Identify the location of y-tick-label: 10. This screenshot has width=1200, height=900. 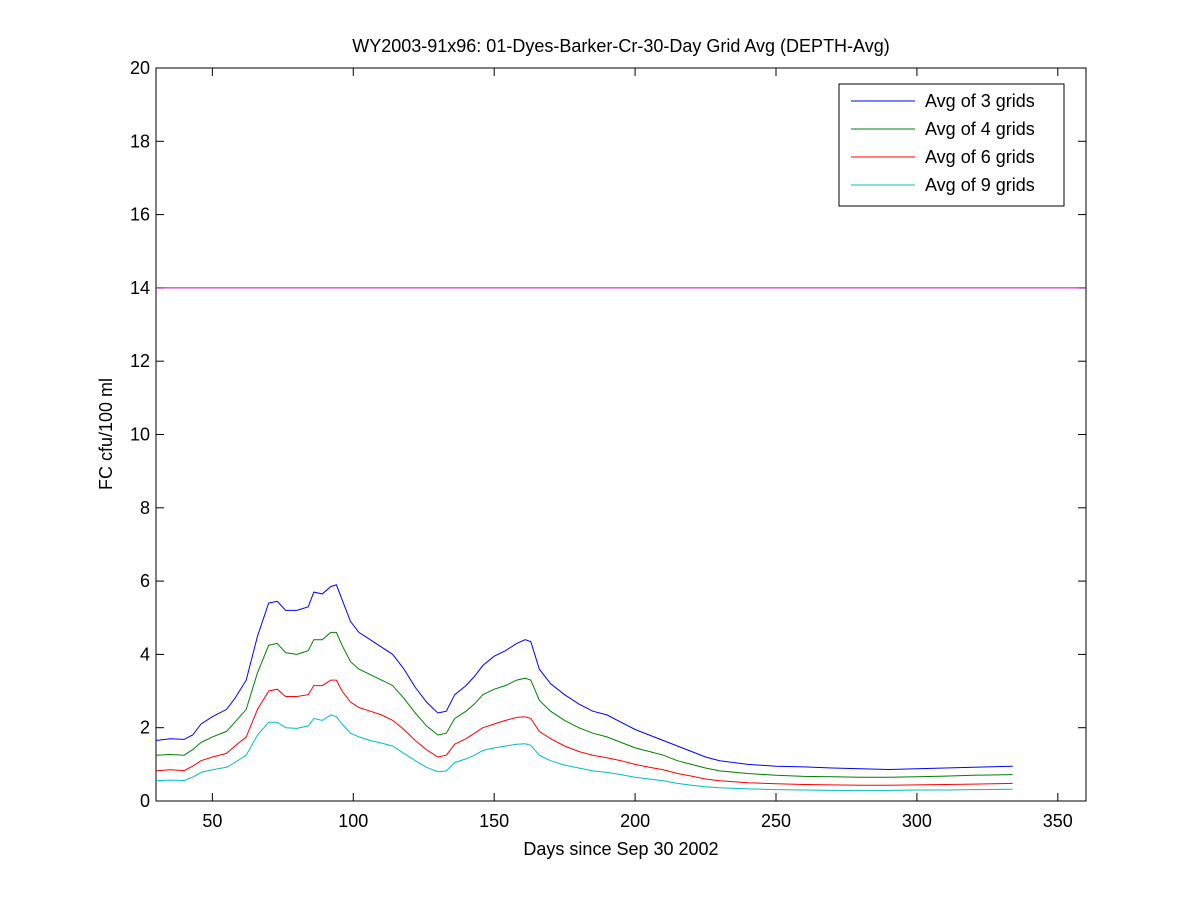
(140, 435).